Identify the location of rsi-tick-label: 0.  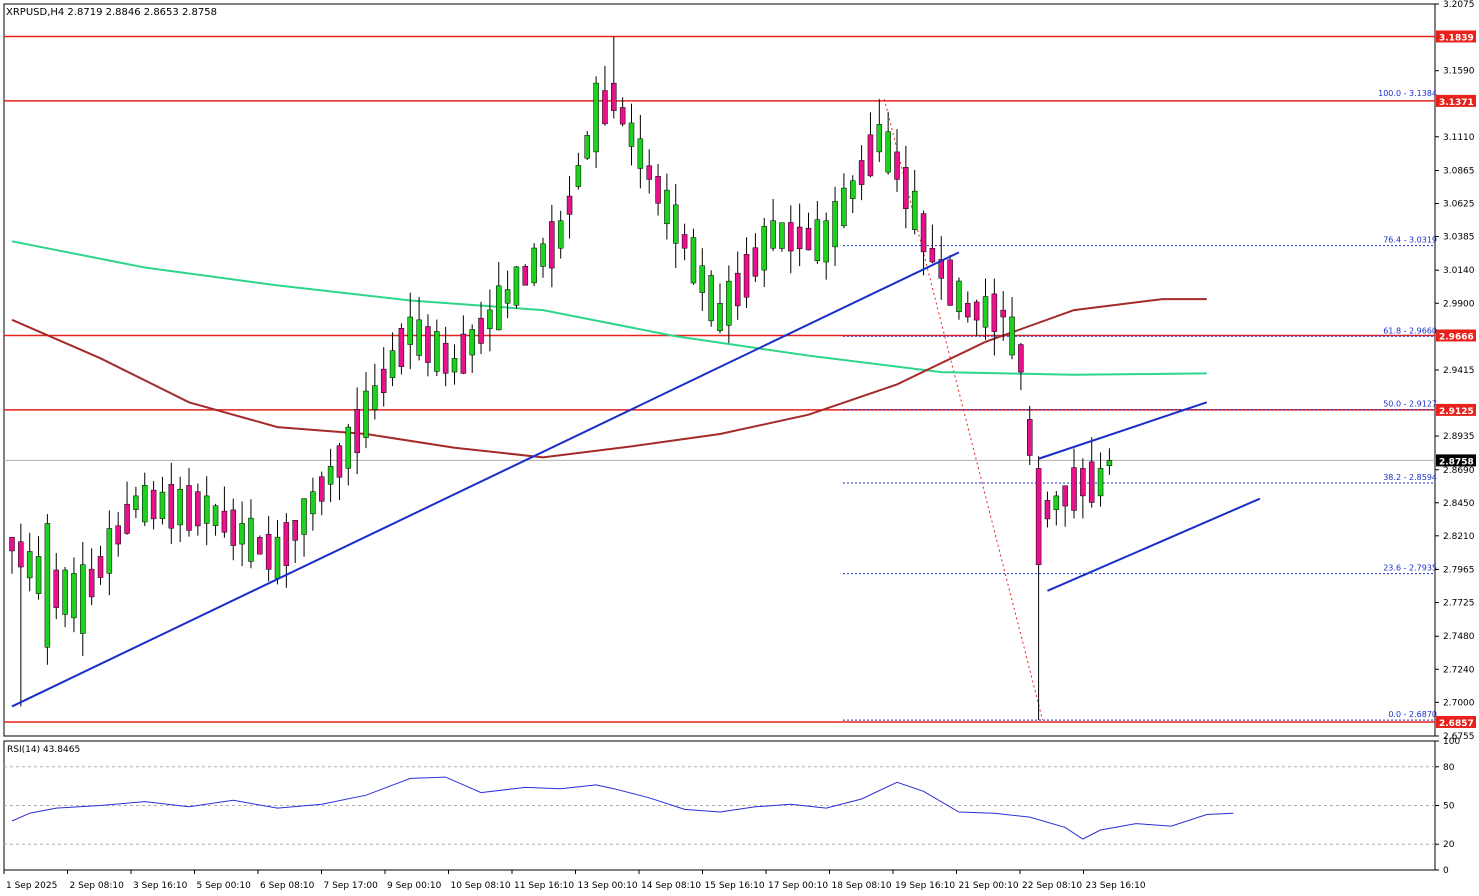
(1446, 871).